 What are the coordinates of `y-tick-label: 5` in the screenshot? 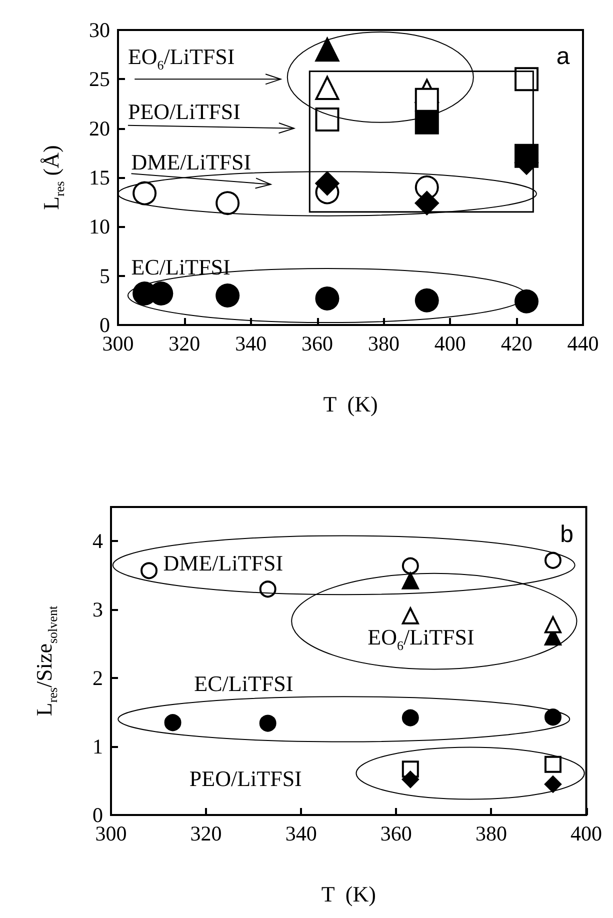 It's located at (105, 276).